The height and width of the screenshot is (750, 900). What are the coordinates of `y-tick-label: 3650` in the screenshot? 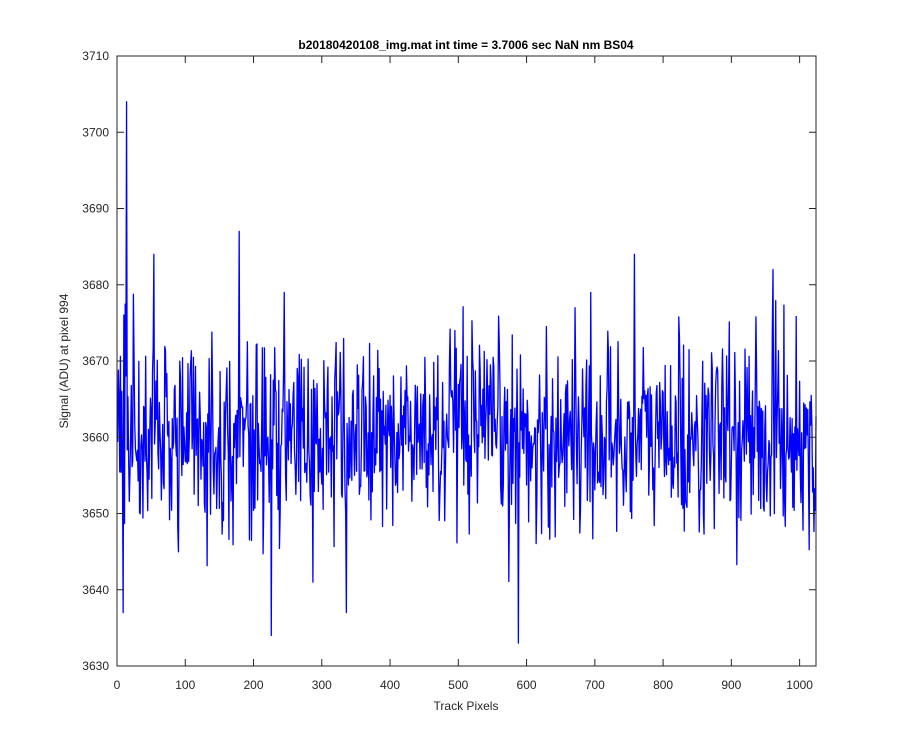 It's located at (95, 514).